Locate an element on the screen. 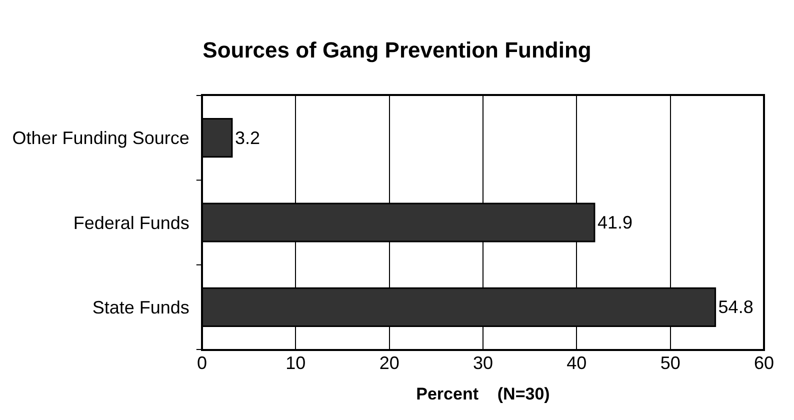  x-axis-title: Percent (N=30) is located at coordinates (483, 394).